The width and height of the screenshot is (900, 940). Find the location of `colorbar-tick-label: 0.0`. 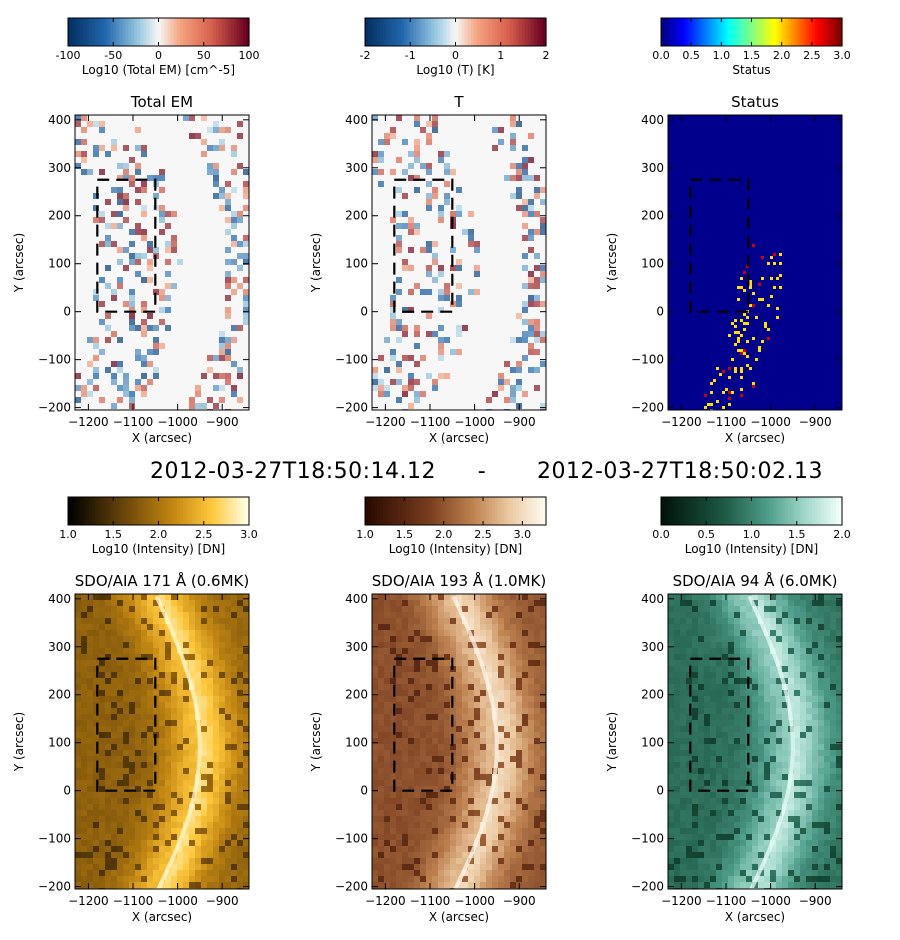

colorbar-tick-label: 0.0 is located at coordinates (661, 534).